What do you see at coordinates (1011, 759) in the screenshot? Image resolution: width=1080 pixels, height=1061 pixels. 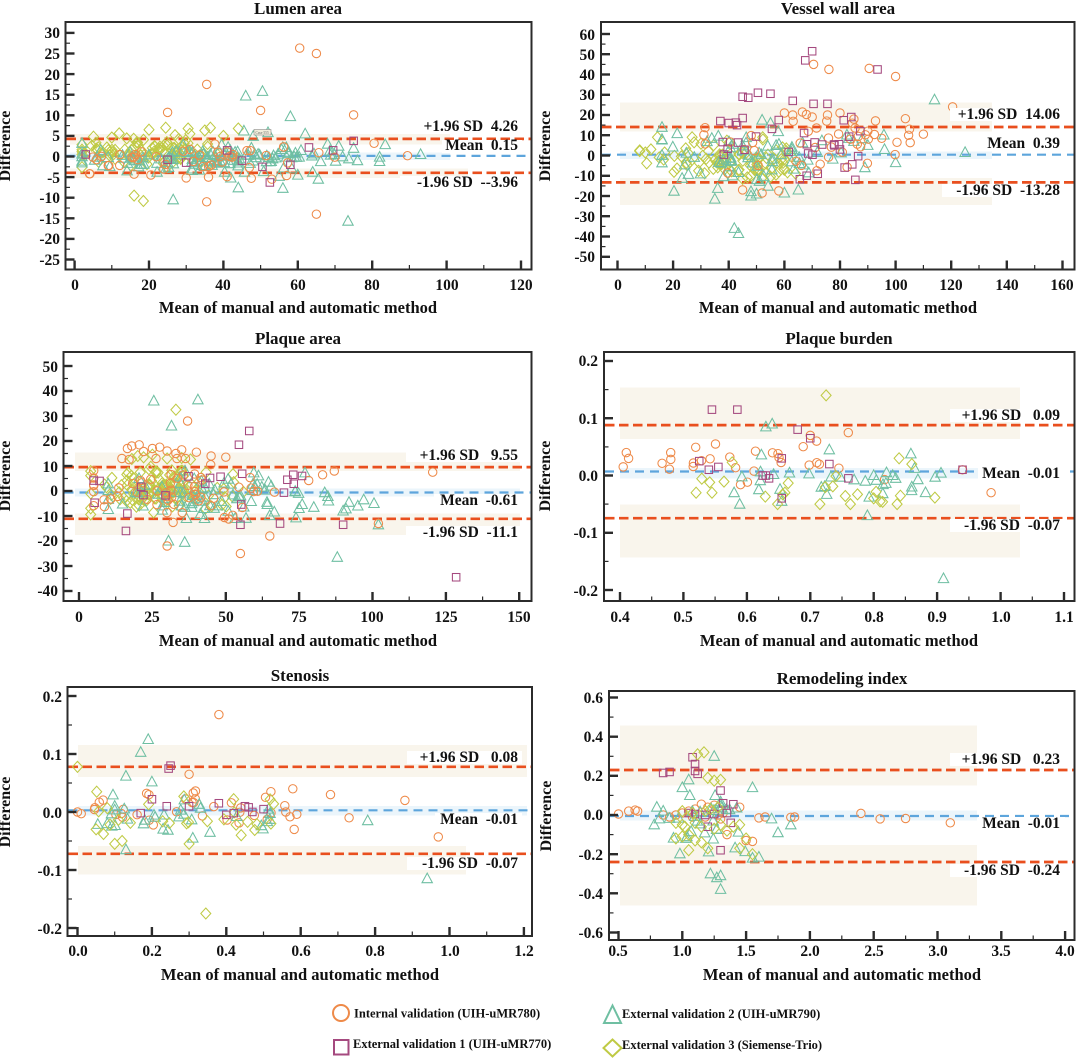 I see `svg-text: +1.96 SD 0.23` at bounding box center [1011, 759].